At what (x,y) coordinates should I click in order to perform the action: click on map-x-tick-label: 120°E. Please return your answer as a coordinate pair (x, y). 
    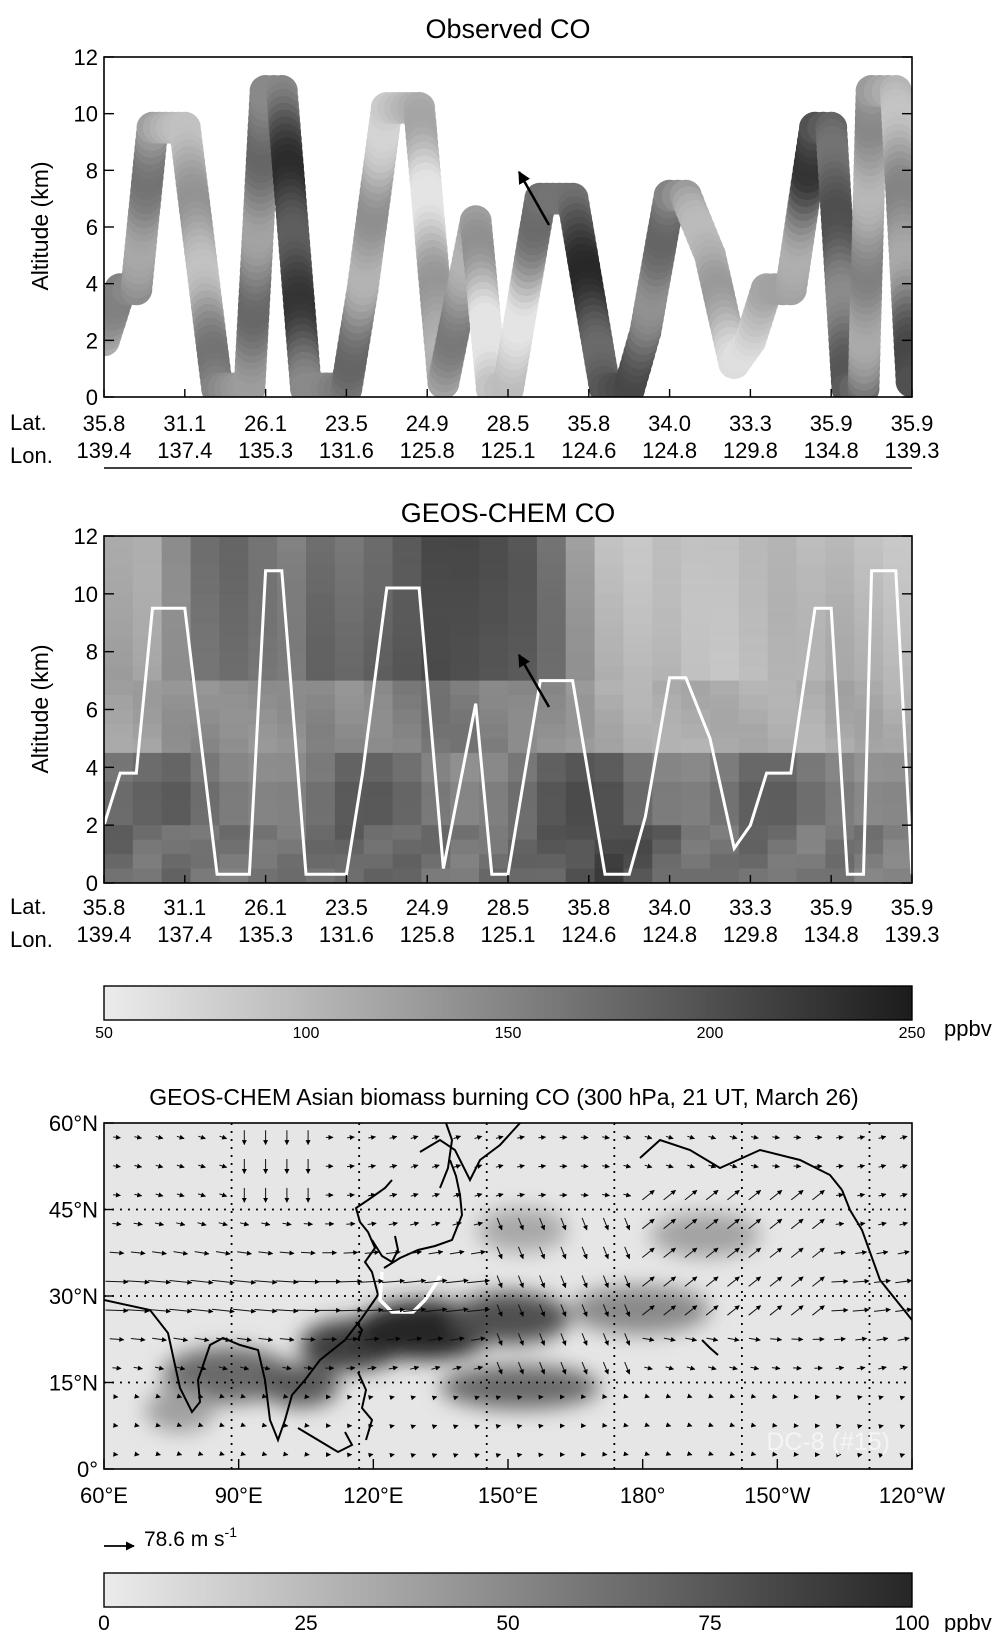
    Looking at the image, I should click on (373, 1495).